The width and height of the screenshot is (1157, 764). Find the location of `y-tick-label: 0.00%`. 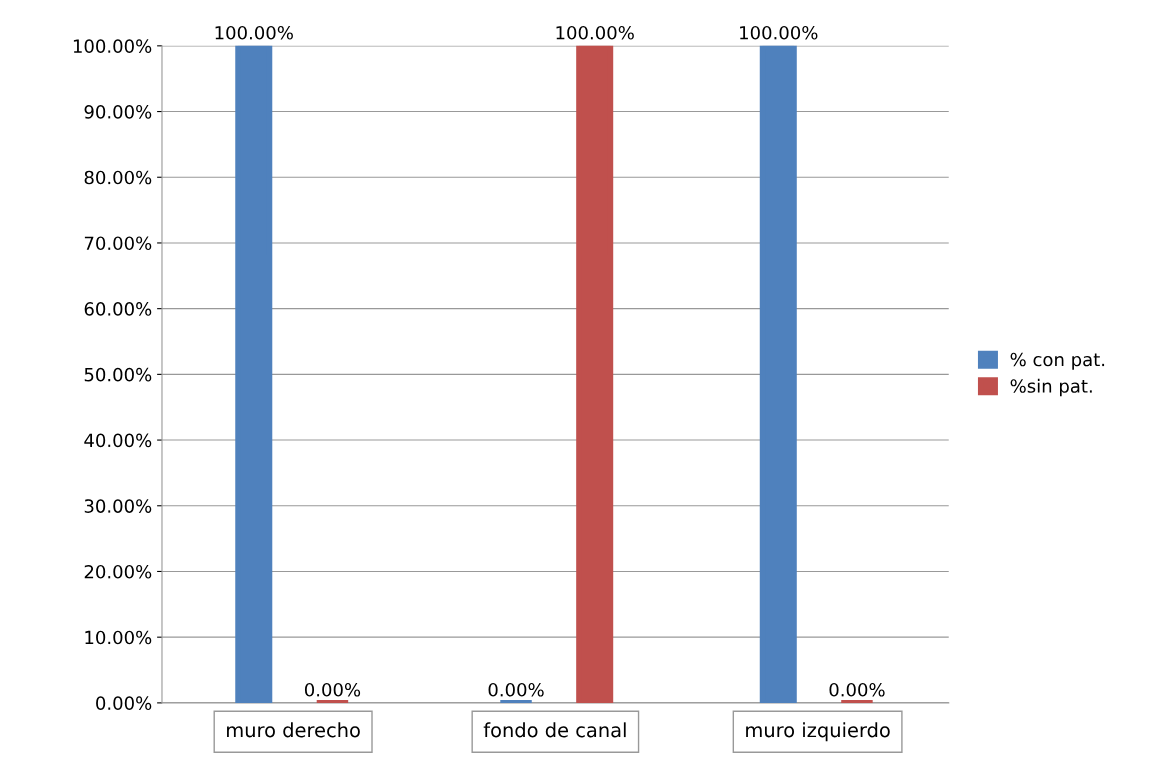

y-tick-label: 0.00% is located at coordinates (124, 703).